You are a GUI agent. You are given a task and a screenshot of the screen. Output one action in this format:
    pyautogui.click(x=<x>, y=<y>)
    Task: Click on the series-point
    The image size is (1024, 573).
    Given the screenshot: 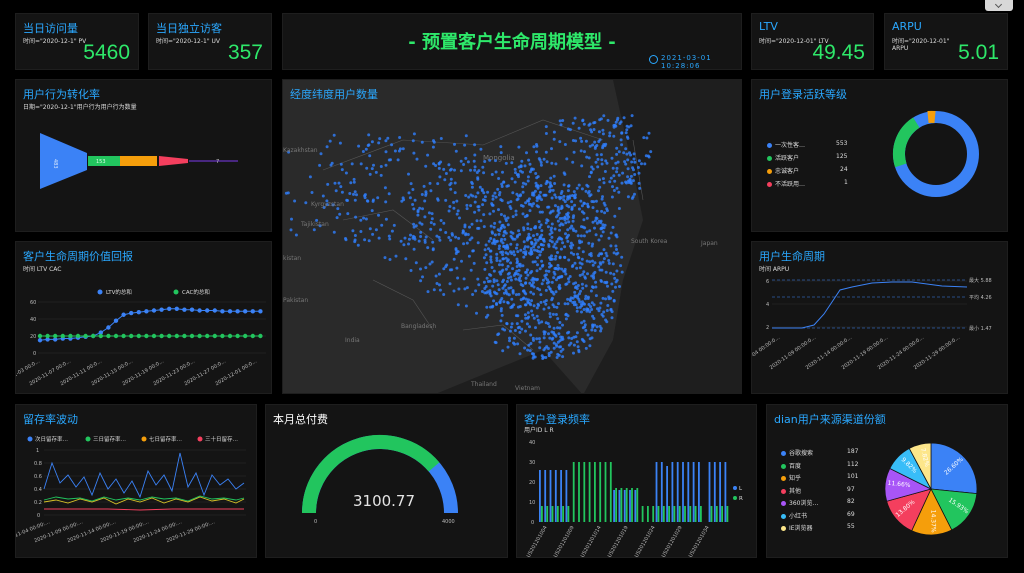 What is the action you would take?
    pyautogui.click(x=108, y=336)
    